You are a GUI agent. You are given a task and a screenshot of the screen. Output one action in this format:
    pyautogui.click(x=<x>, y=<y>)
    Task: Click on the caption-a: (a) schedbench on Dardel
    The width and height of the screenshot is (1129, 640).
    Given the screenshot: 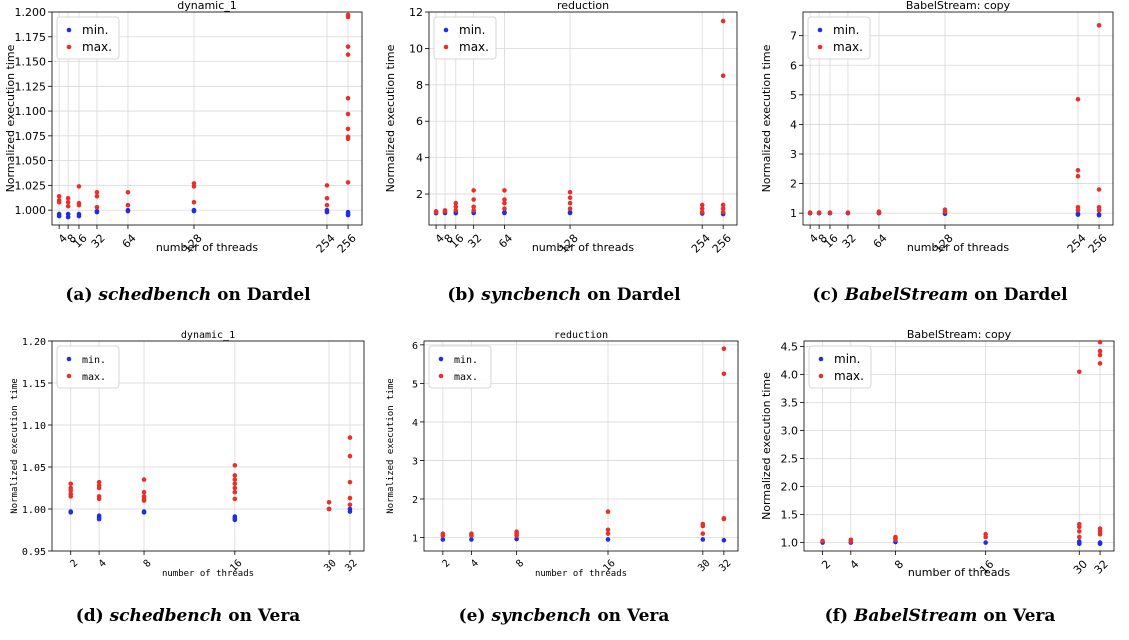 What is the action you would take?
    pyautogui.click(x=188, y=295)
    